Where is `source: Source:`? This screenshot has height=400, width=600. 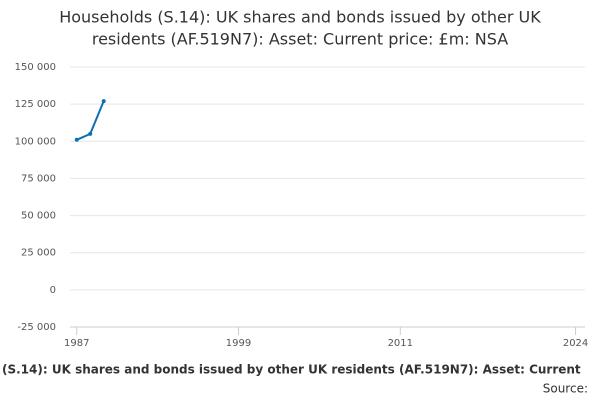
source: Source: is located at coordinates (565, 389).